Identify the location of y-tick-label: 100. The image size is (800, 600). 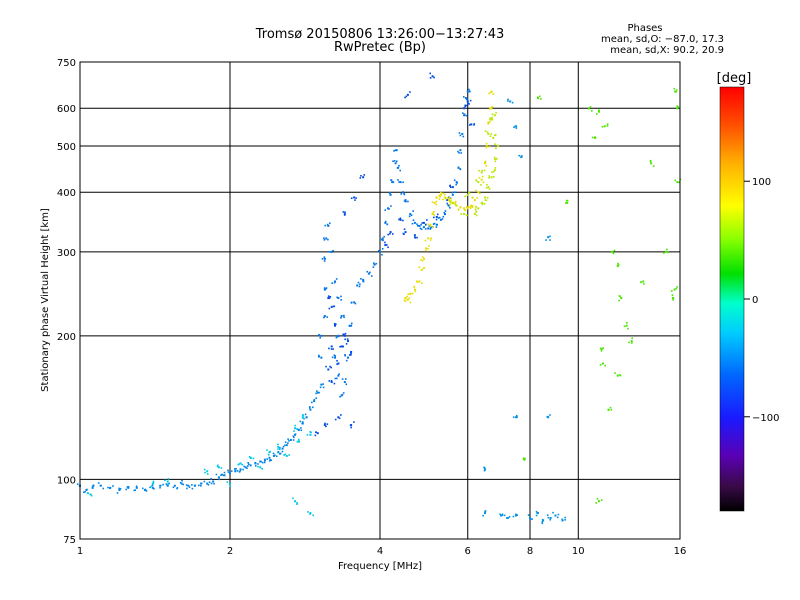
(66, 480).